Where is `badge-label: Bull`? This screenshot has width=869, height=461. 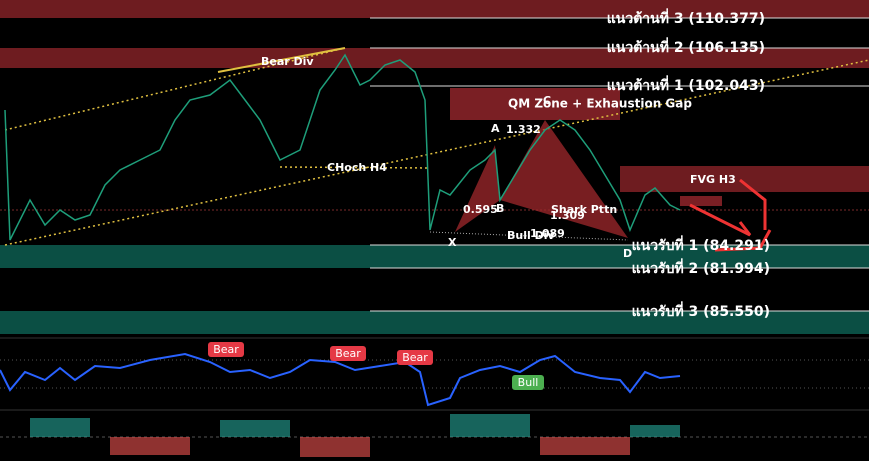 badge-label: Bull is located at coordinates (528, 382).